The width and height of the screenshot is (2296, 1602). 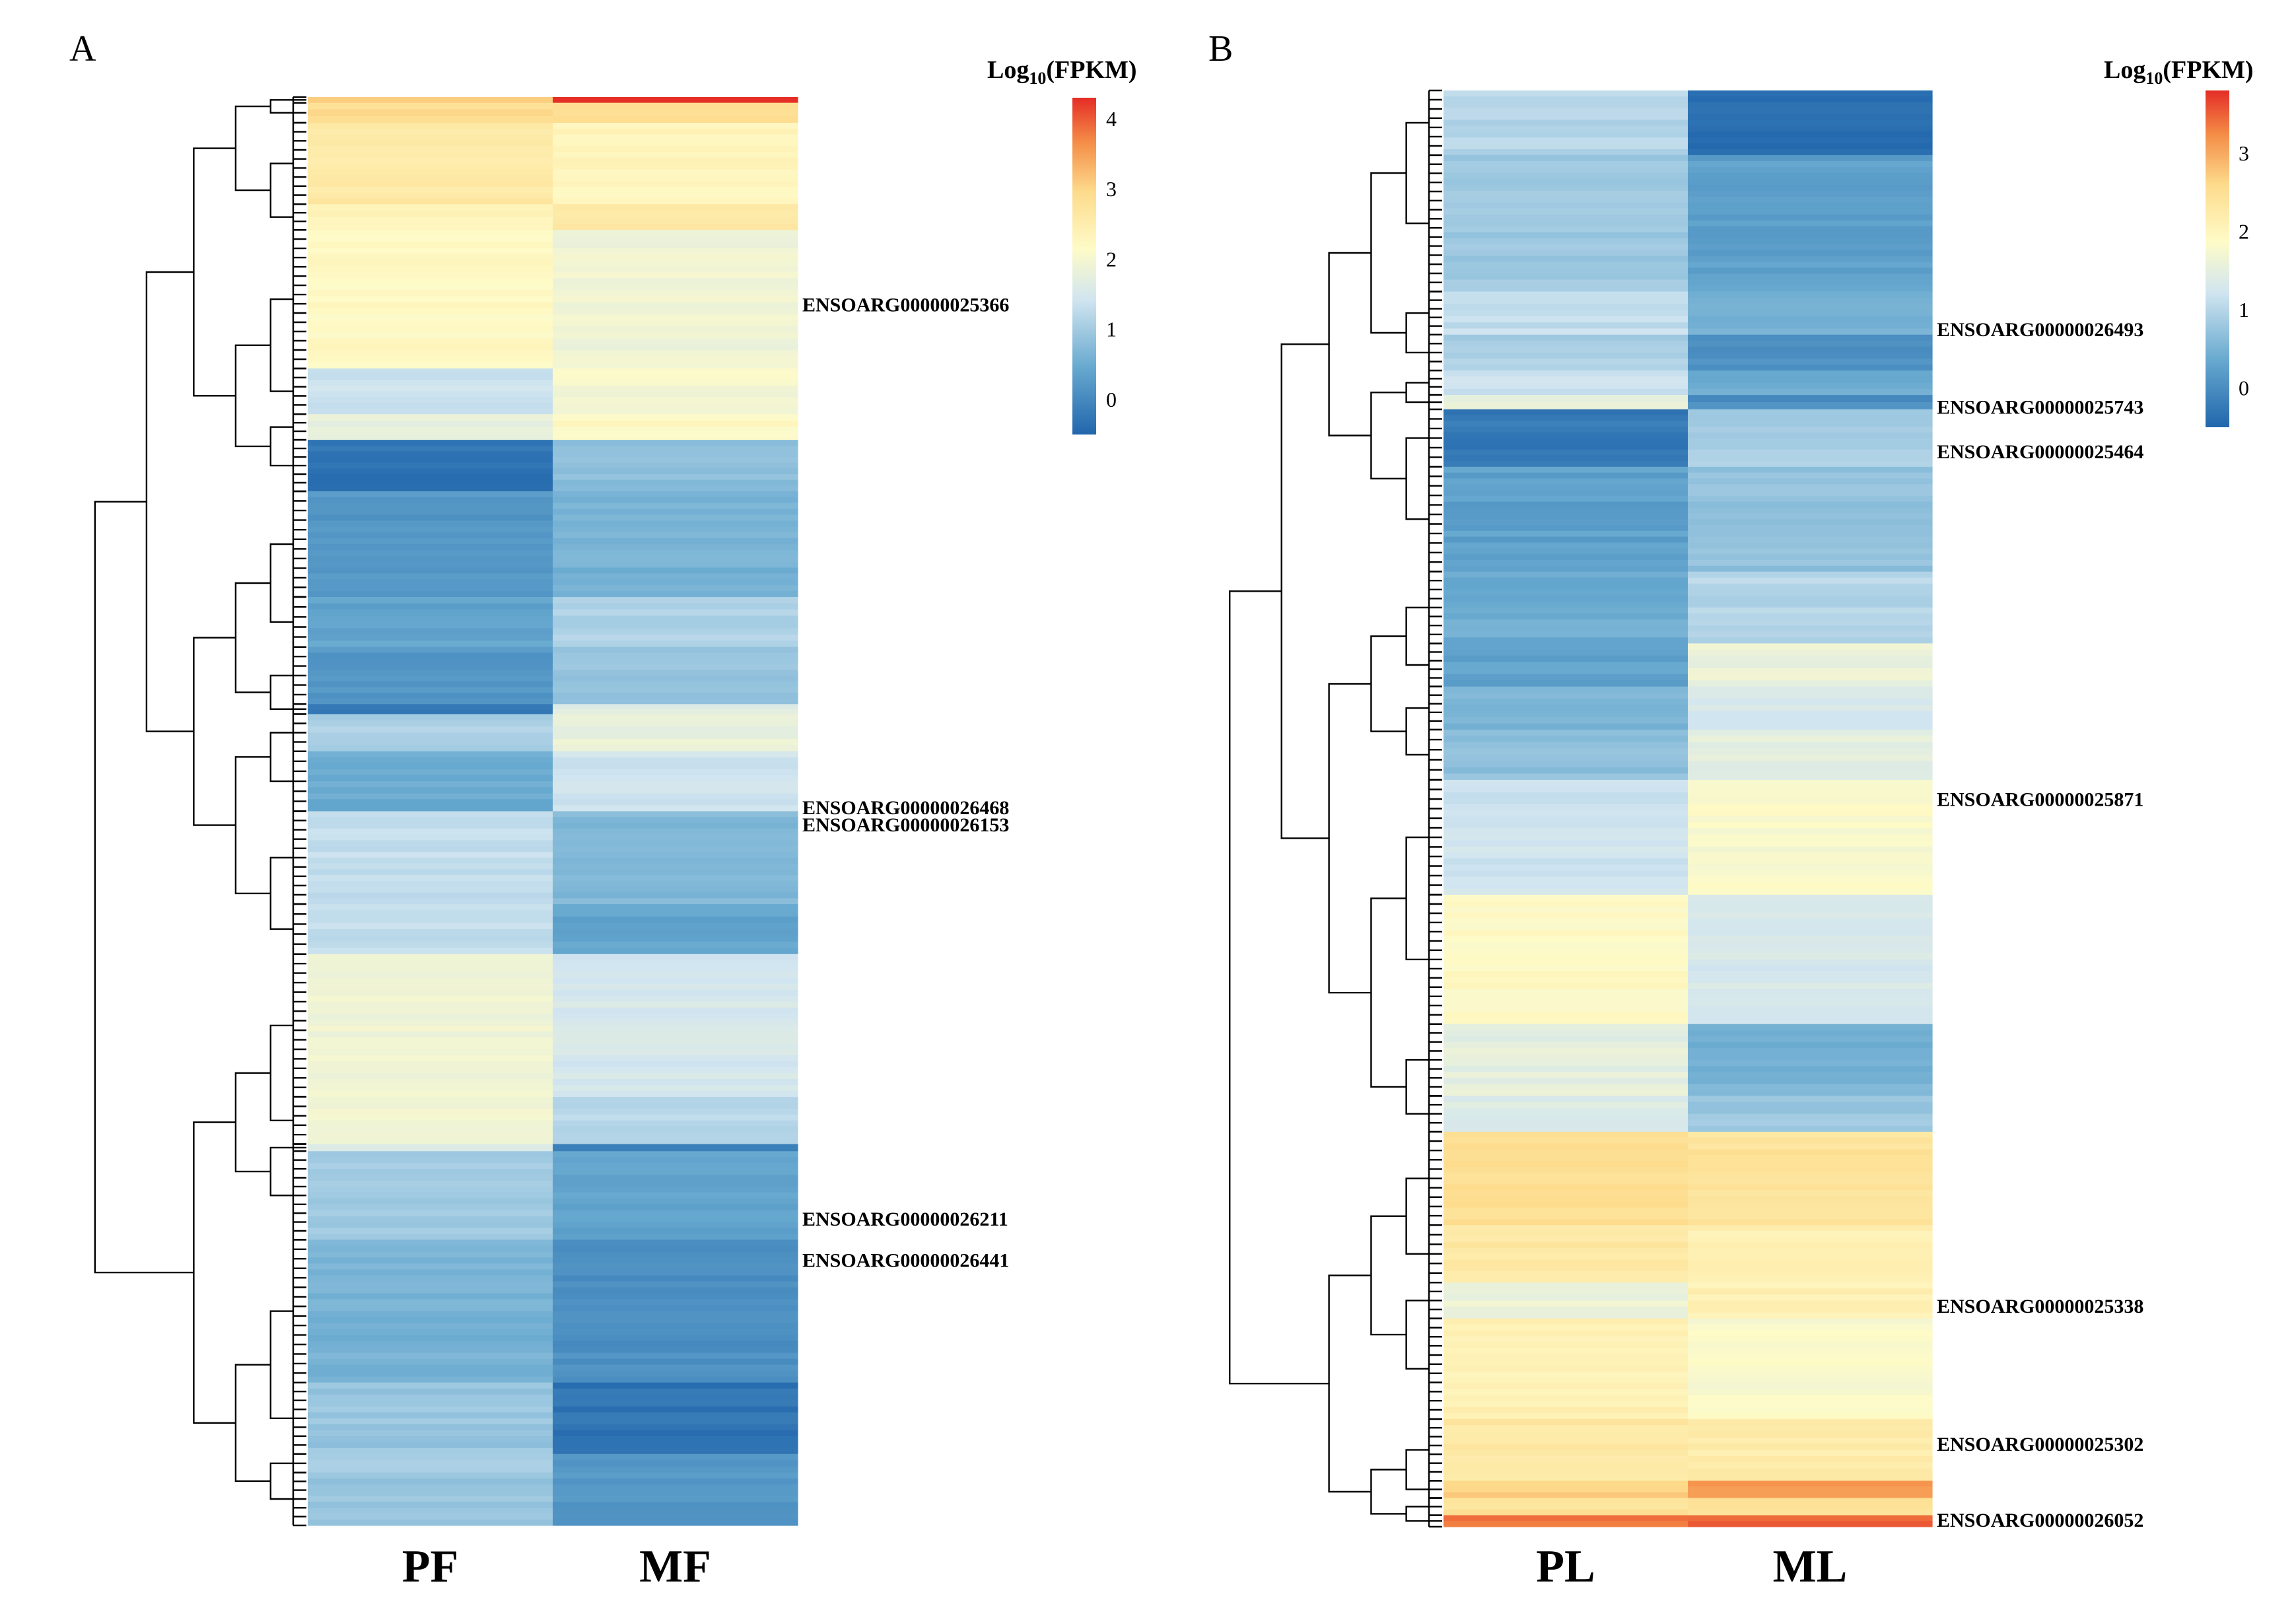 I want to click on legend-tick-label: 4, so click(x=1111, y=119).